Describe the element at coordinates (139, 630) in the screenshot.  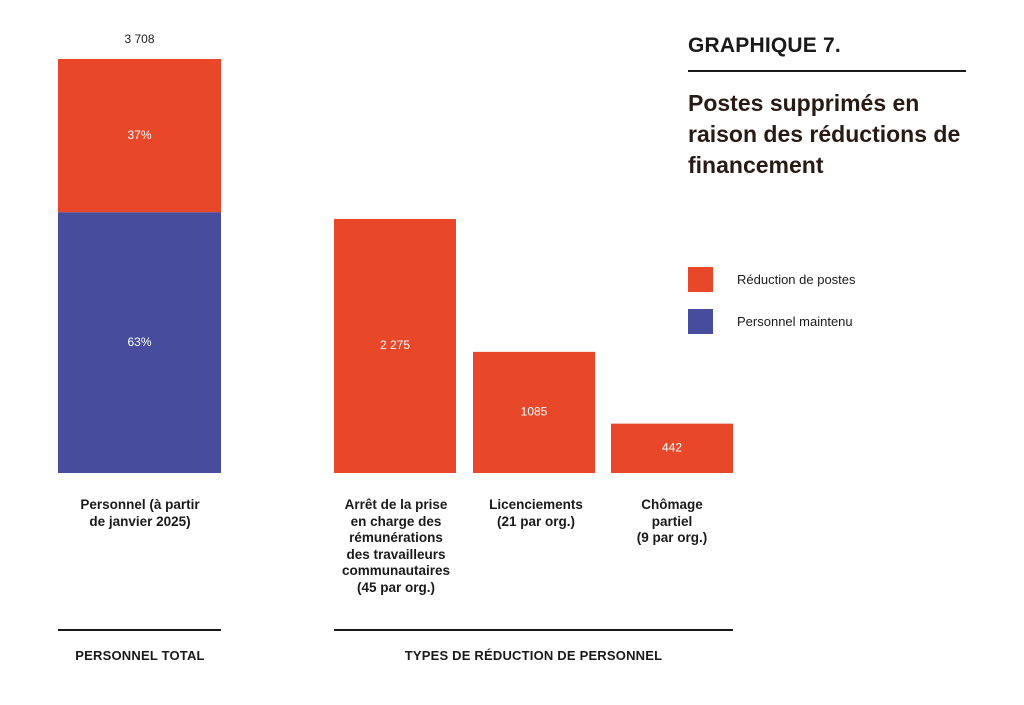
I see `group-divider-total` at that location.